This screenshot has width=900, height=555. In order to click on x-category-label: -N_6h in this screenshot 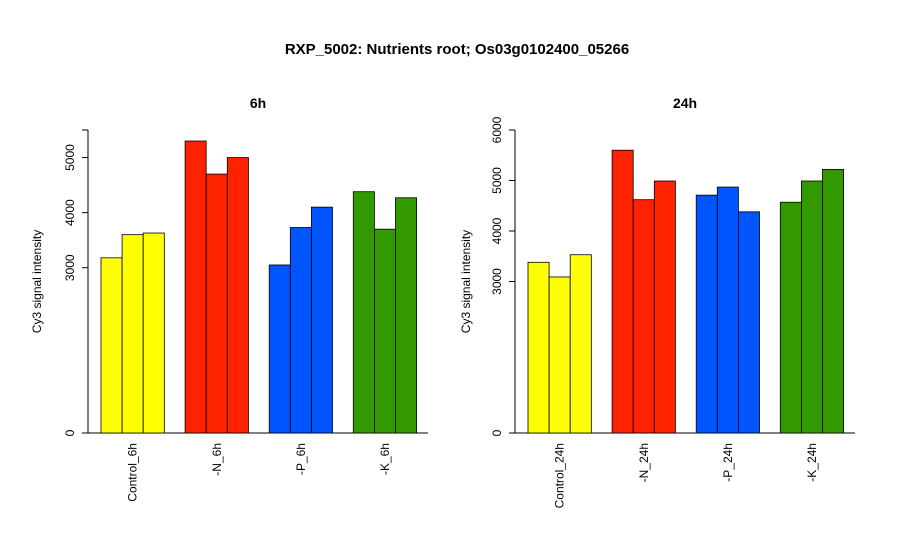, I will do `click(217, 459)`.